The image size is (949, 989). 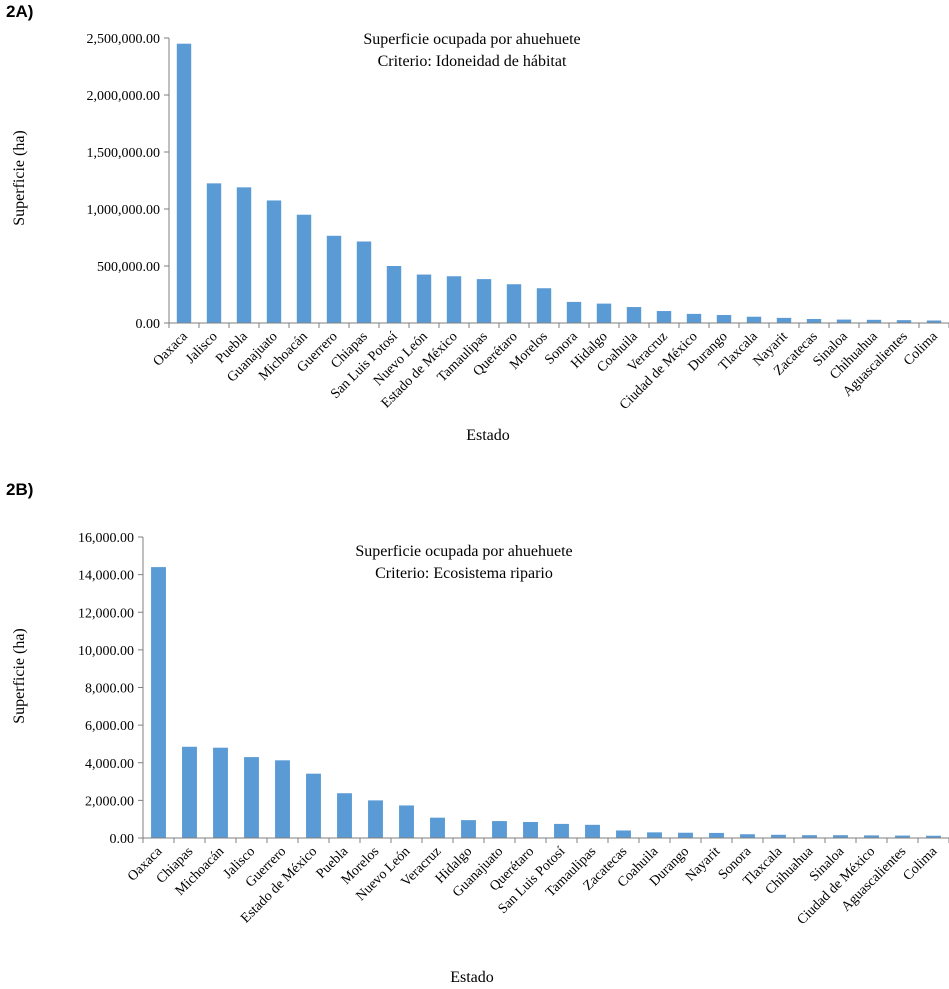 What do you see at coordinates (202, 348) in the screenshot?
I see `x-tick-label: Jalisco` at bounding box center [202, 348].